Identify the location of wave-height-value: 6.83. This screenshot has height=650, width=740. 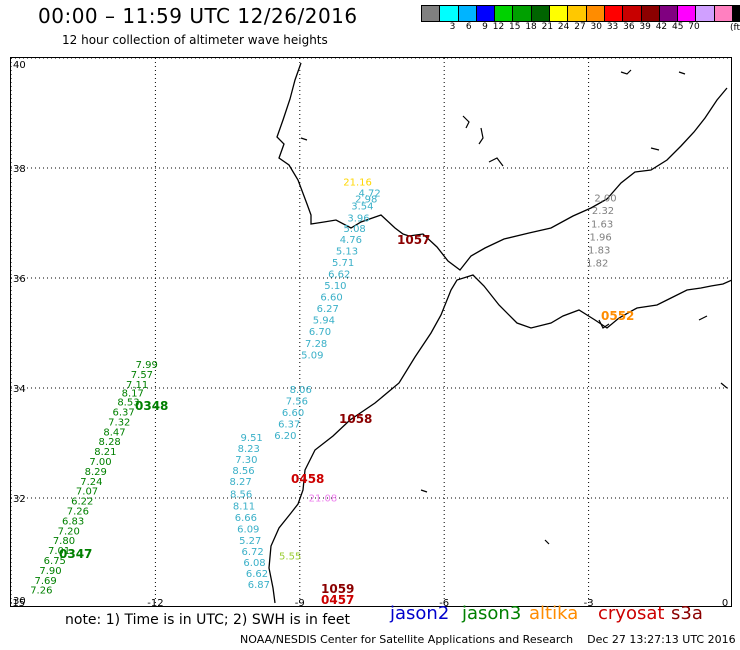
(73, 521).